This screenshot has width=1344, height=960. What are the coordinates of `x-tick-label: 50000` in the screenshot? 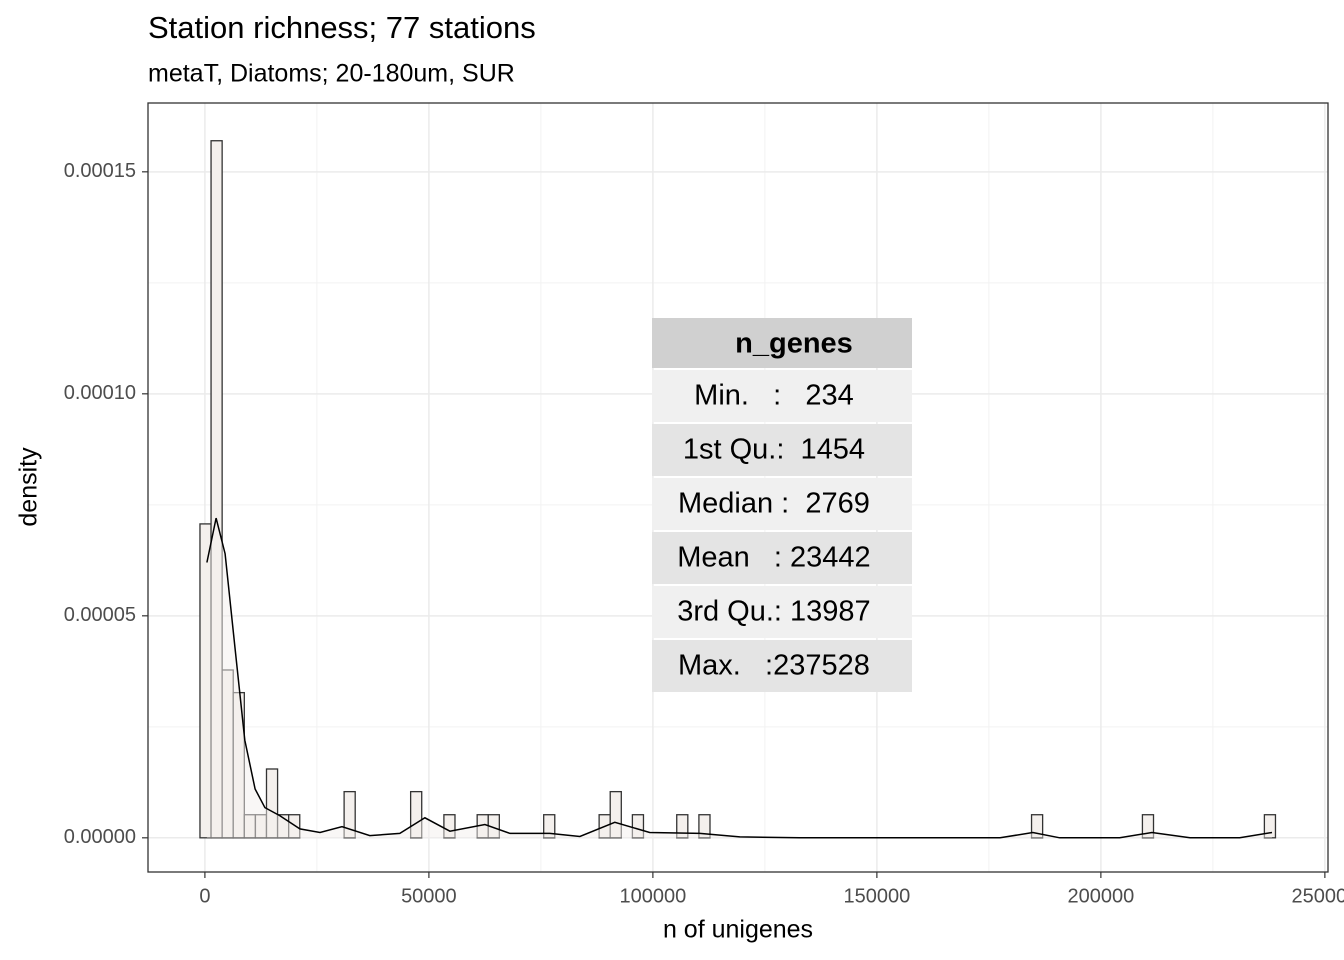 It's located at (429, 896).